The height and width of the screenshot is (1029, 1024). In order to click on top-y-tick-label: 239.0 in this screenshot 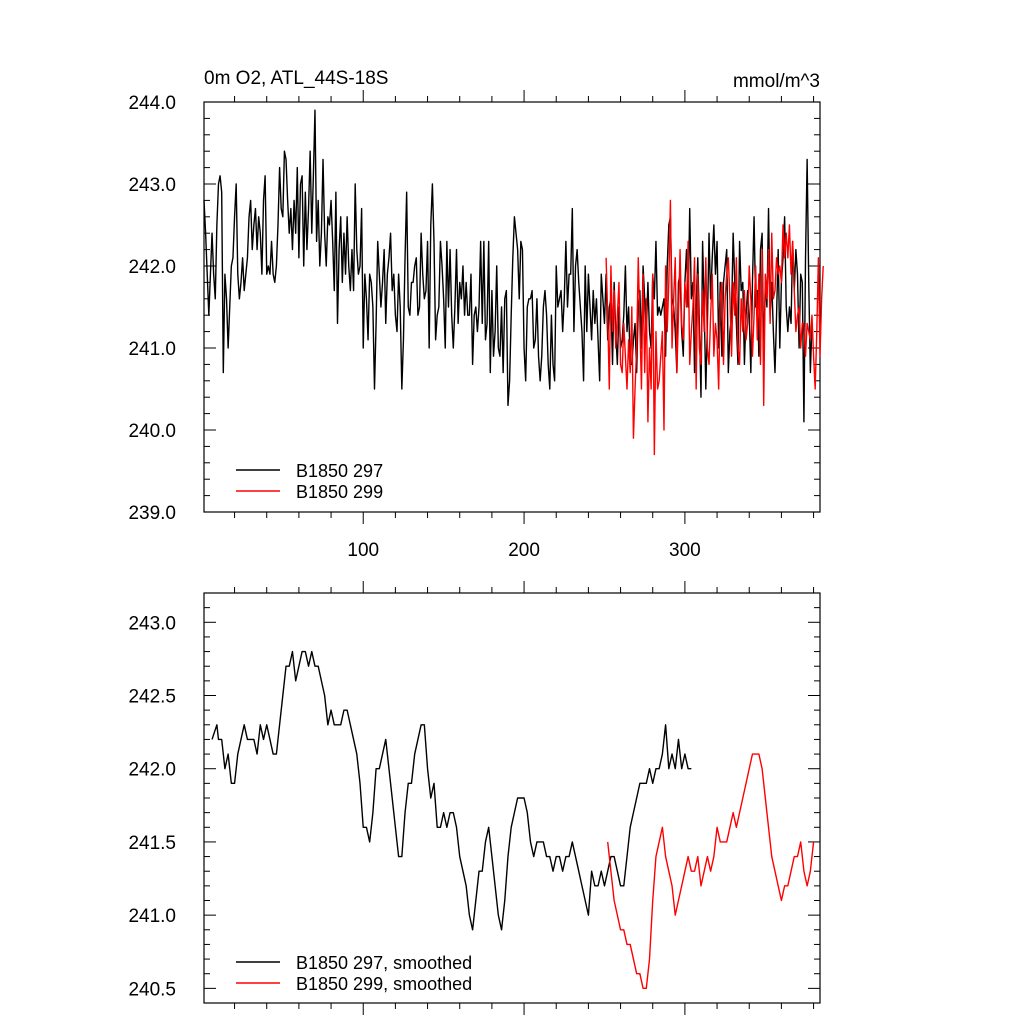, I will do `click(152, 513)`.